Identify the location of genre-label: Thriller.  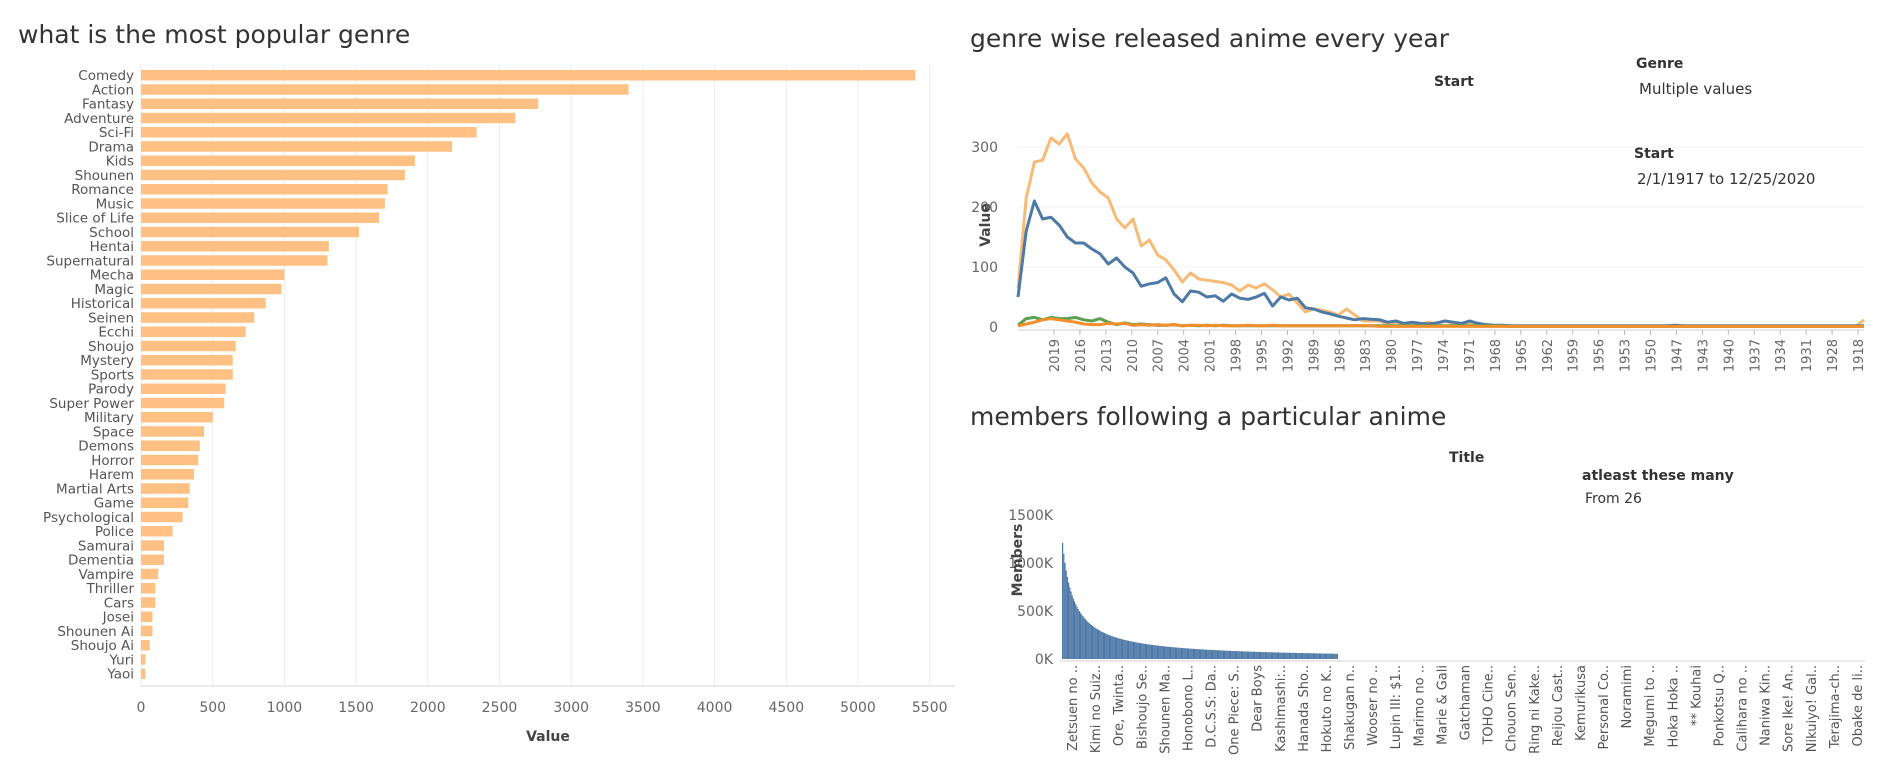
(110, 589).